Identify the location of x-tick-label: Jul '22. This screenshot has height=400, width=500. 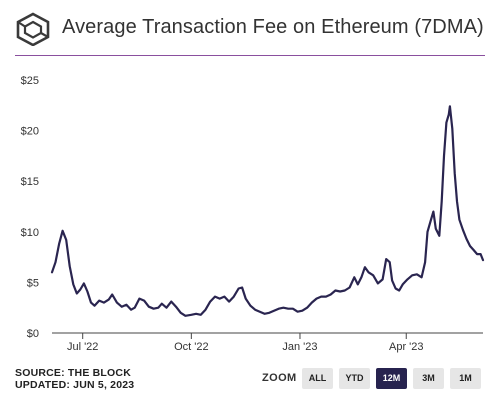
(82, 347).